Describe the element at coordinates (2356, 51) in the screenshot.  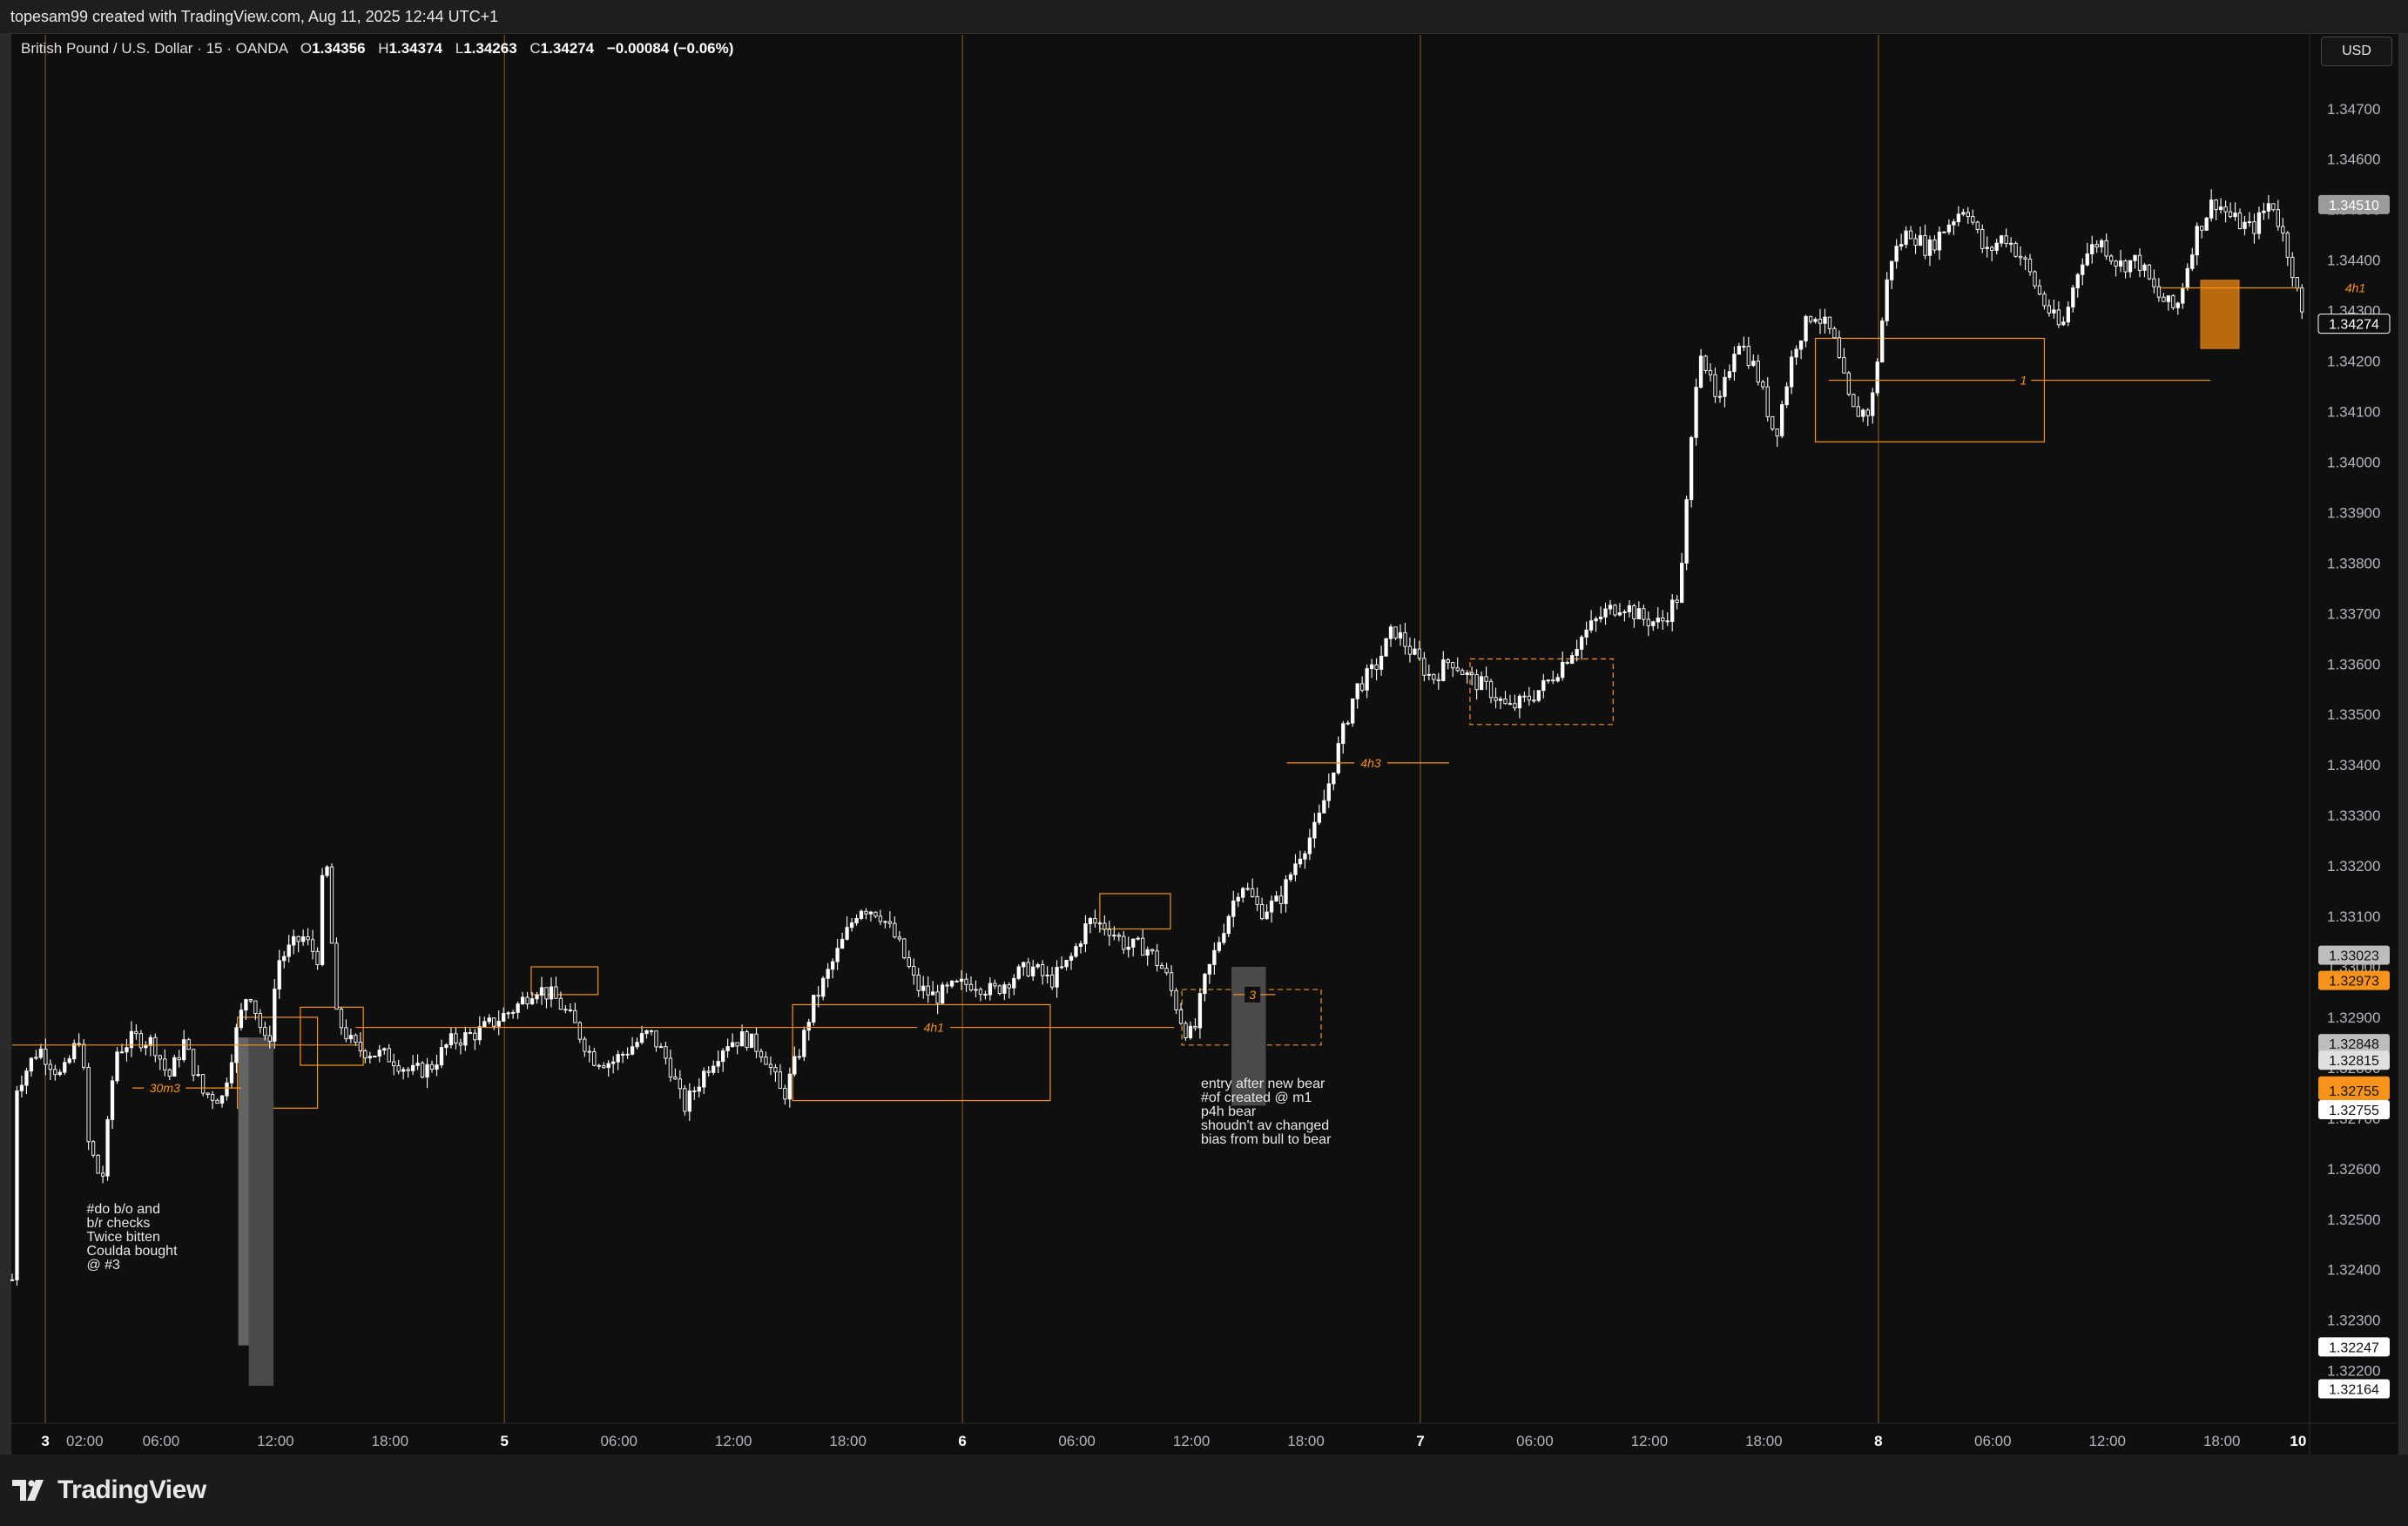
I see `currency-button: USD` at that location.